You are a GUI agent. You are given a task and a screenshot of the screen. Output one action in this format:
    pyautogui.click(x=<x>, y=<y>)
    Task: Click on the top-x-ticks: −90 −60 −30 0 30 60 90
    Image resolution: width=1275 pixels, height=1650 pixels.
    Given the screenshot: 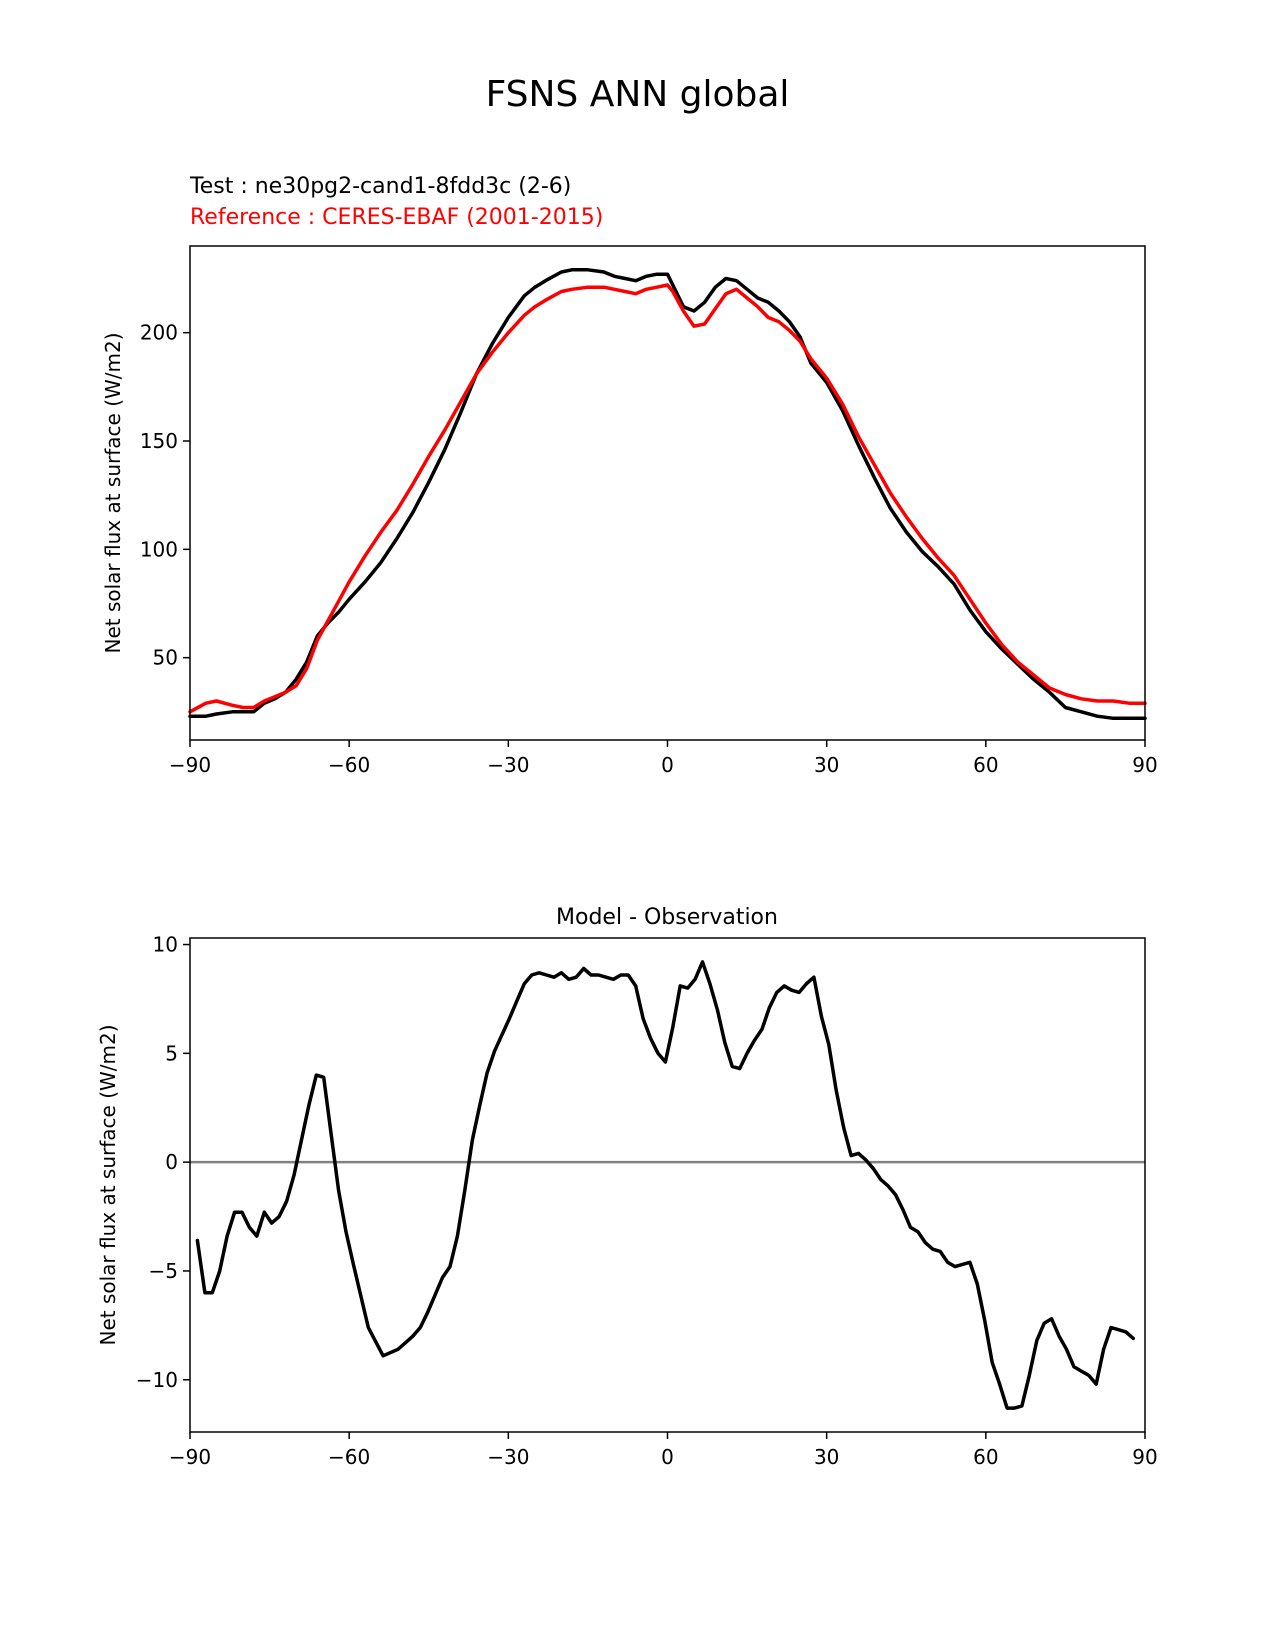 What is the action you would take?
    pyautogui.click(x=663, y=758)
    